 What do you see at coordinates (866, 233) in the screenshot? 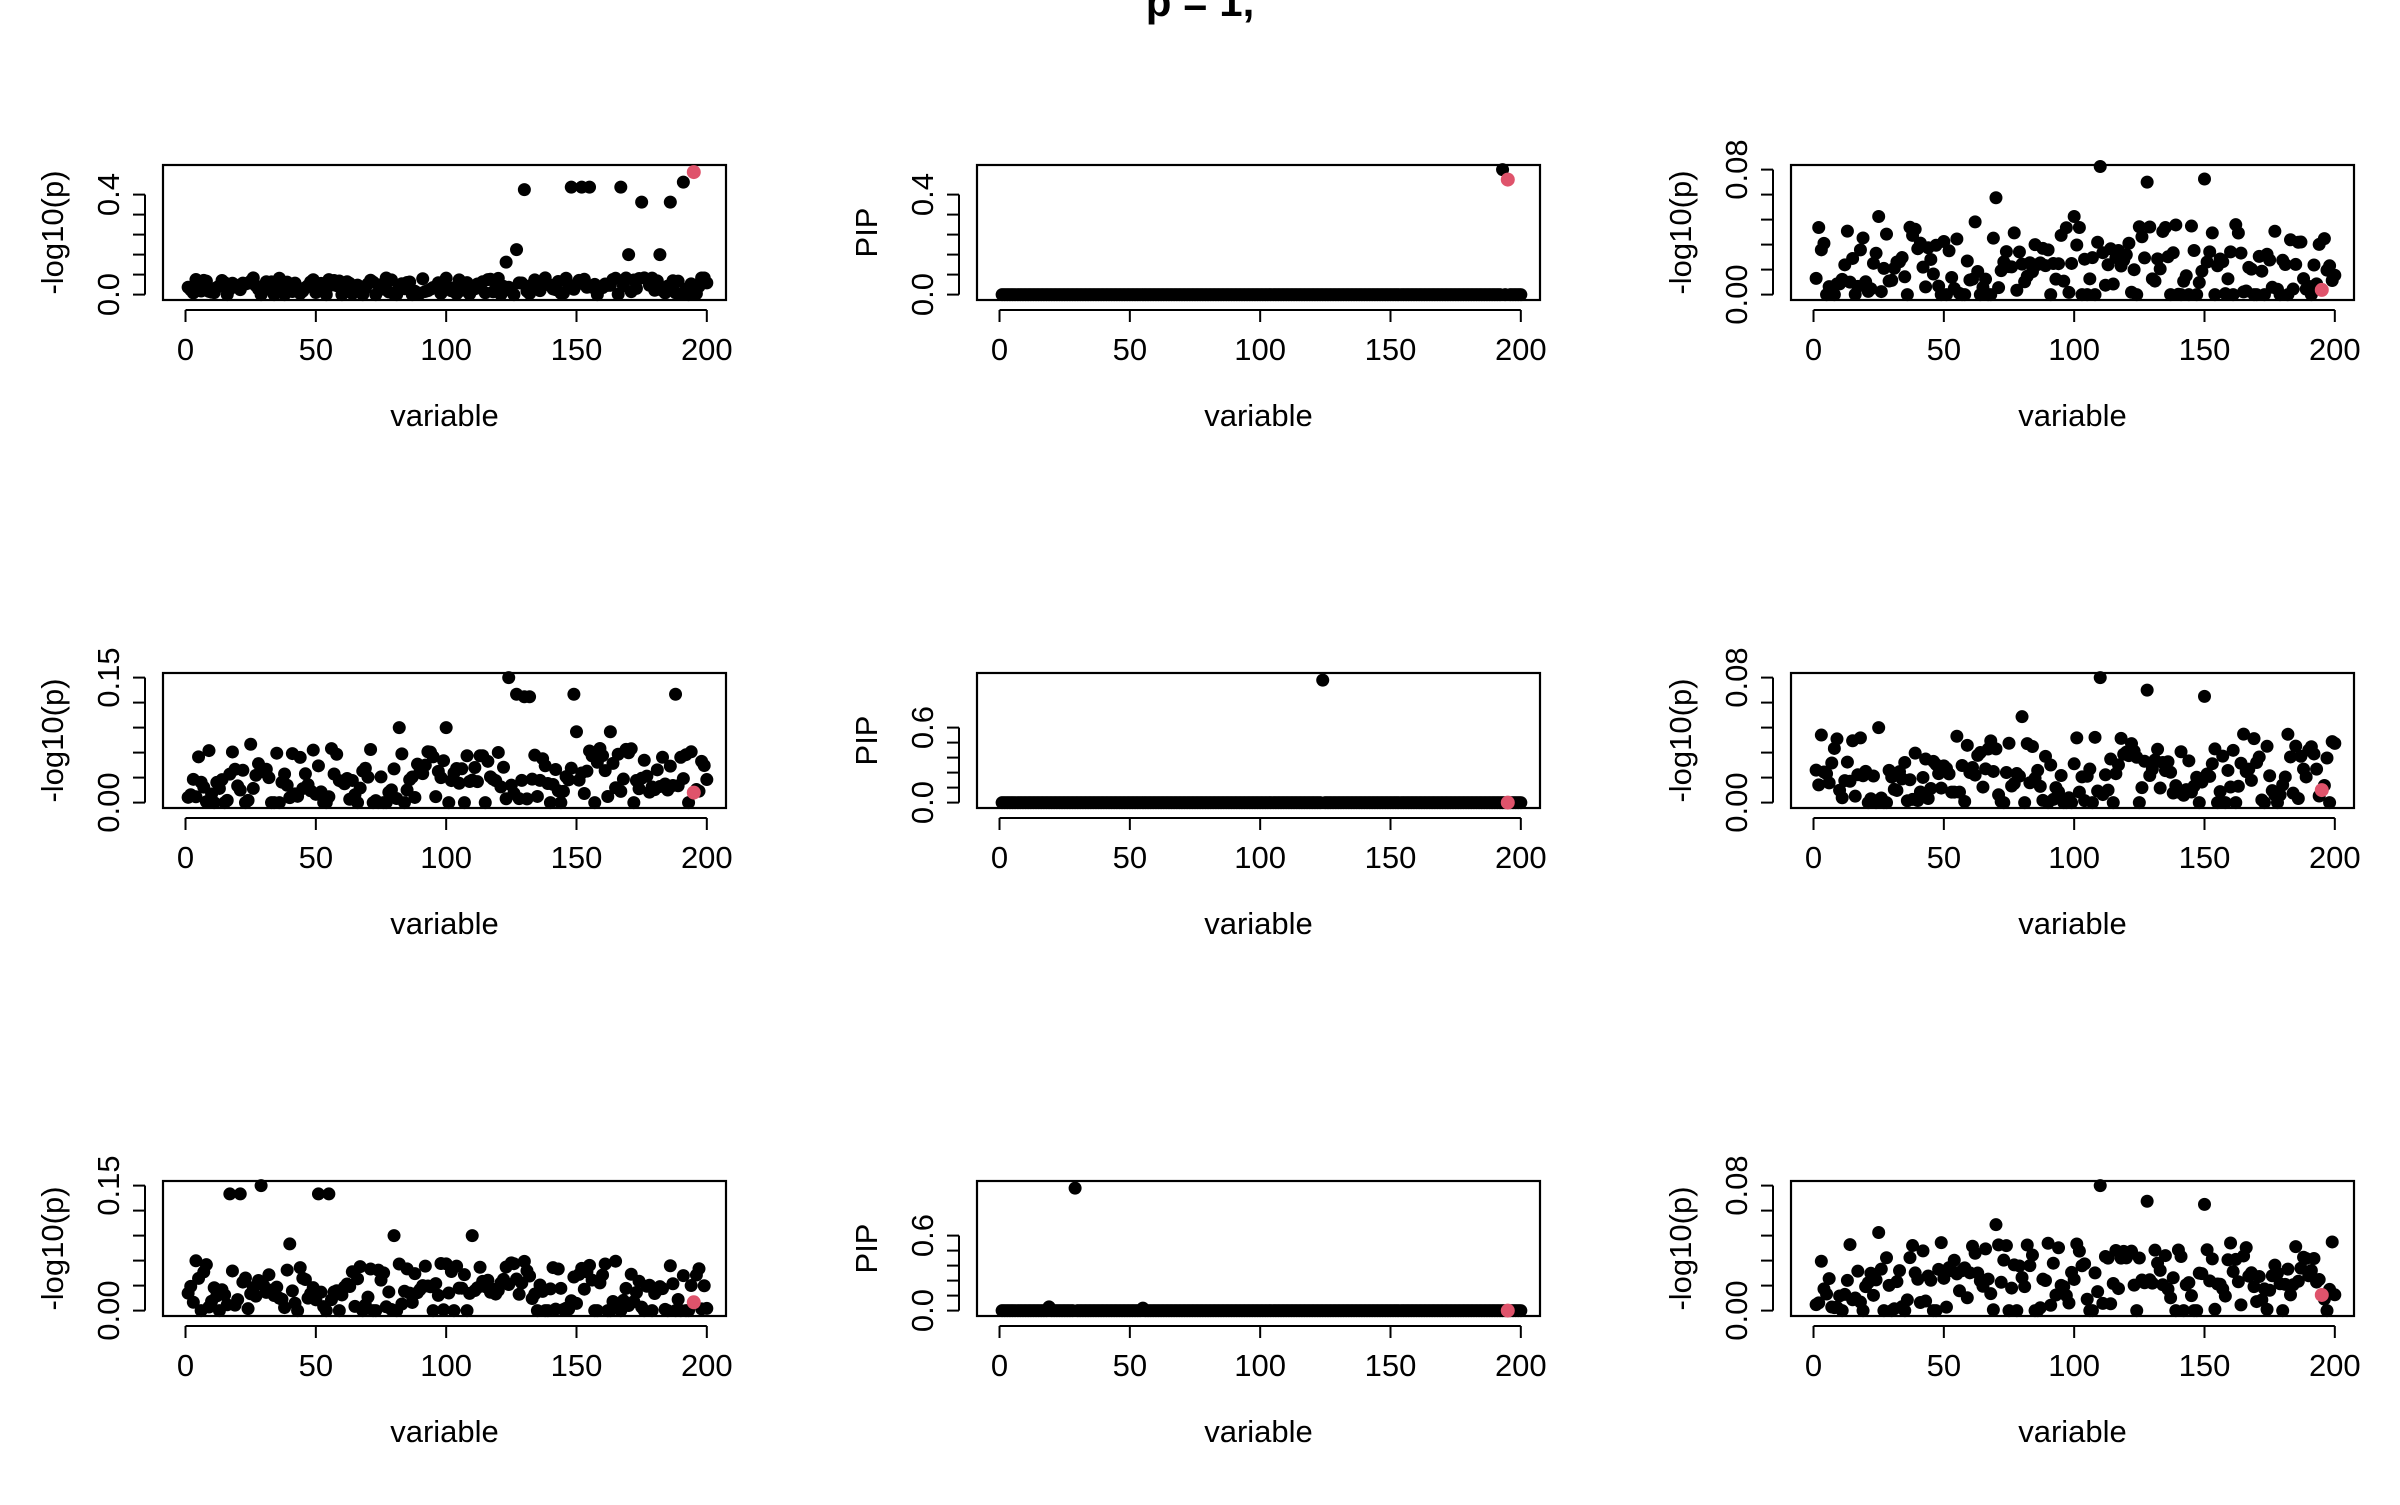
I see `y-axis-label: PIP` at bounding box center [866, 233].